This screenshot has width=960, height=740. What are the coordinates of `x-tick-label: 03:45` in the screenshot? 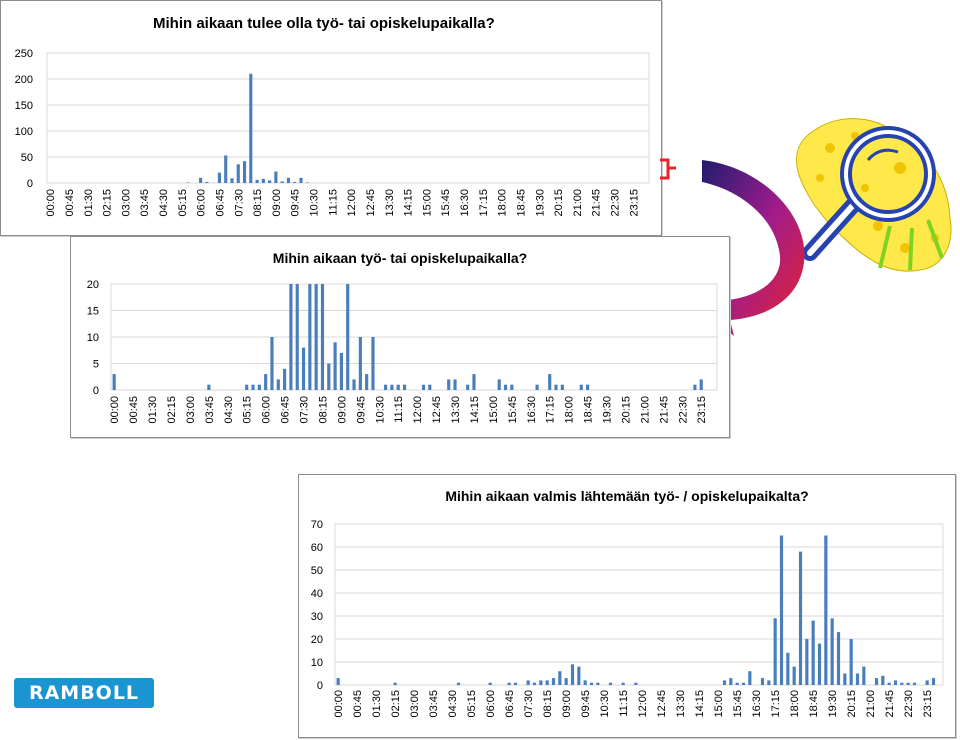 It's located at (210, 410).